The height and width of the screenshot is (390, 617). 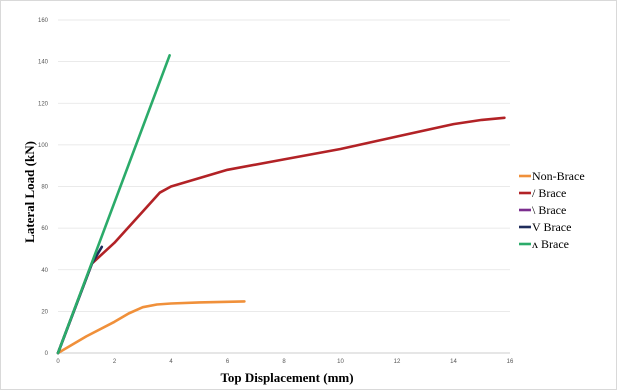 What do you see at coordinates (228, 362) in the screenshot?
I see `x-tick-label: 6` at bounding box center [228, 362].